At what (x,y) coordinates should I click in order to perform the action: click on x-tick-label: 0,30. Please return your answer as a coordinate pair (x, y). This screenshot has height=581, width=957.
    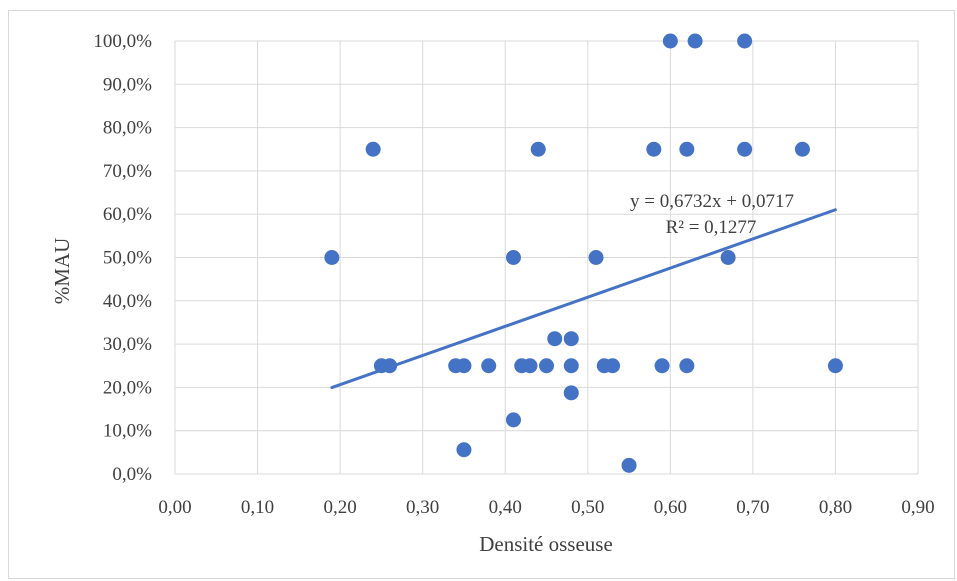
    Looking at the image, I should click on (422, 507).